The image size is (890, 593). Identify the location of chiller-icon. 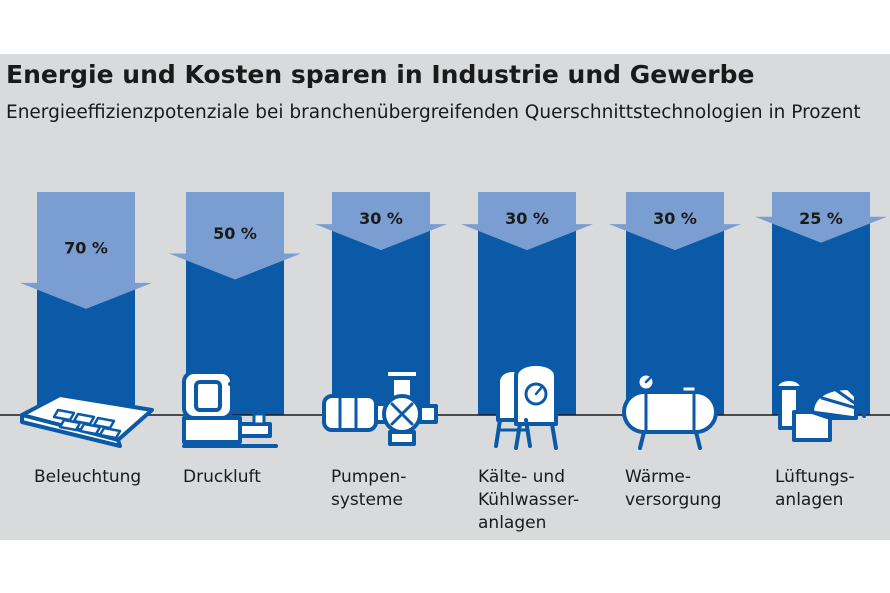
(526, 406).